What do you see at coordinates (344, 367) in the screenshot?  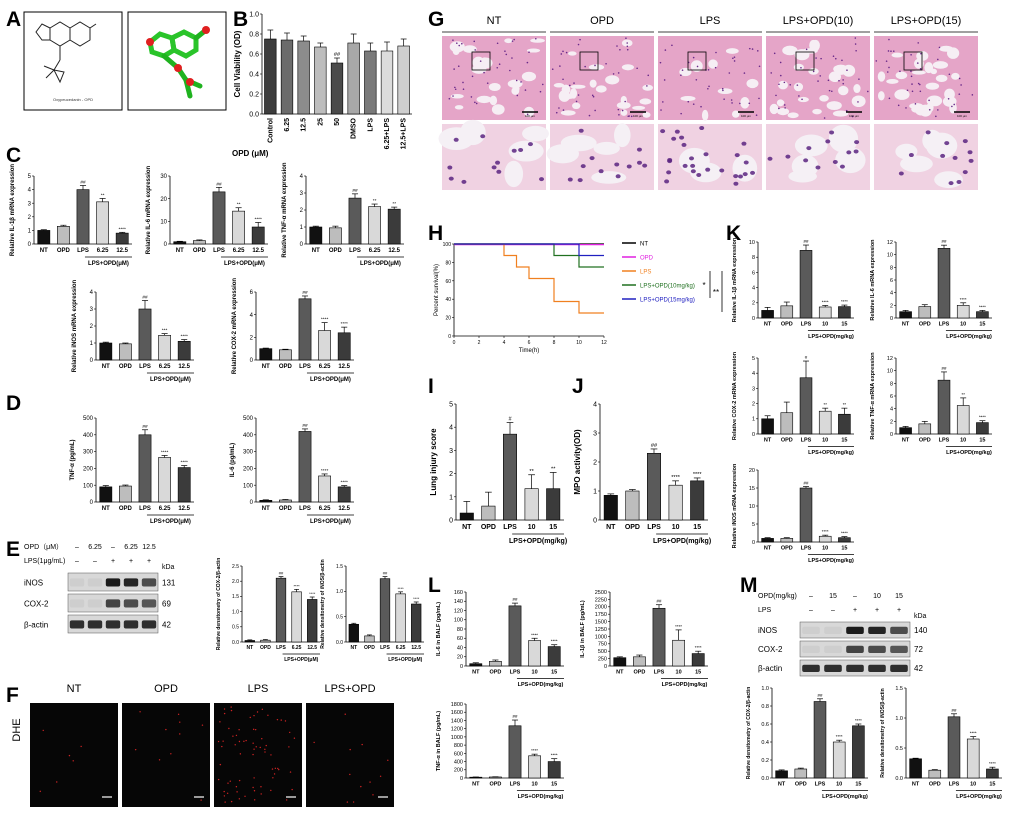 I see `x-tick-label: 12.5` at bounding box center [344, 367].